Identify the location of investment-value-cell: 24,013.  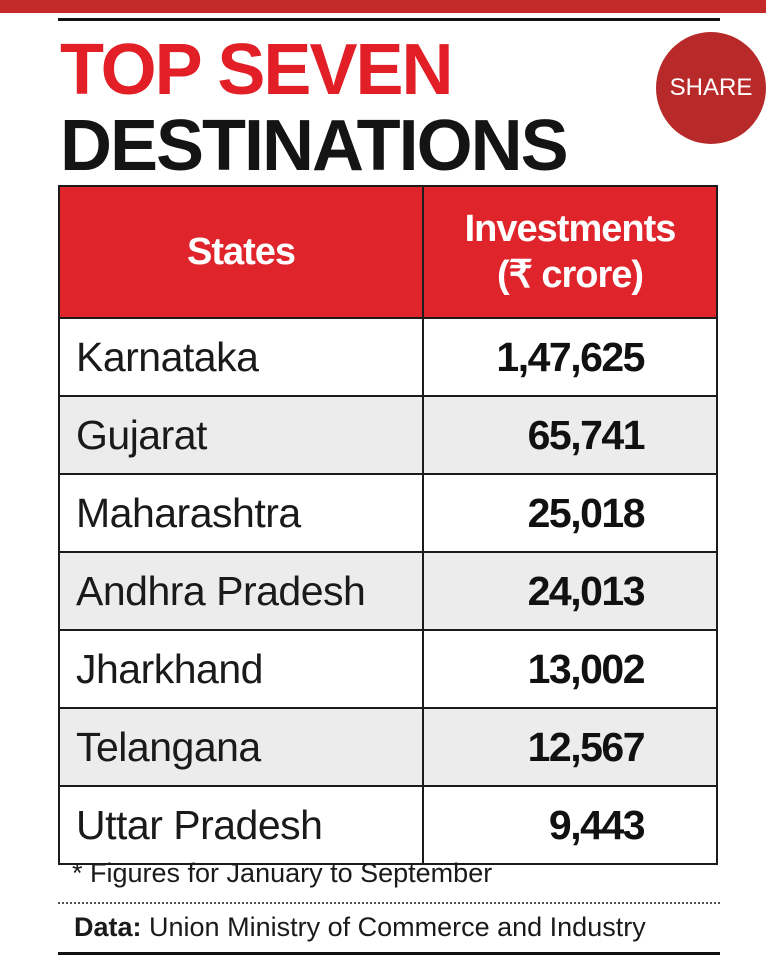
(586, 590).